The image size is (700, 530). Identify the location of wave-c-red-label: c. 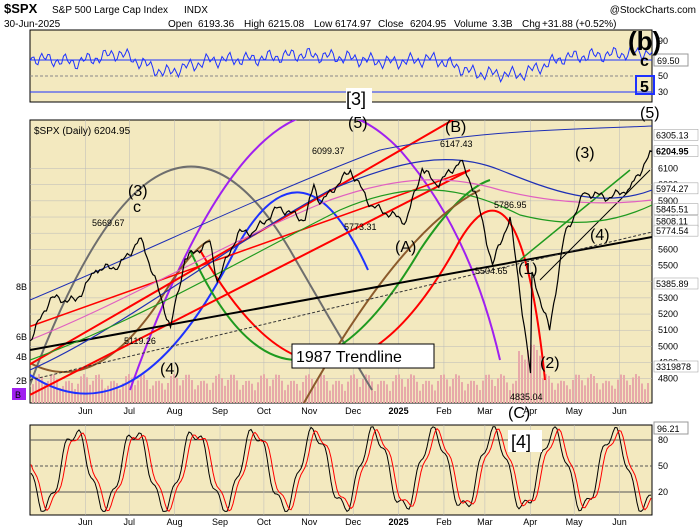
(644, 61).